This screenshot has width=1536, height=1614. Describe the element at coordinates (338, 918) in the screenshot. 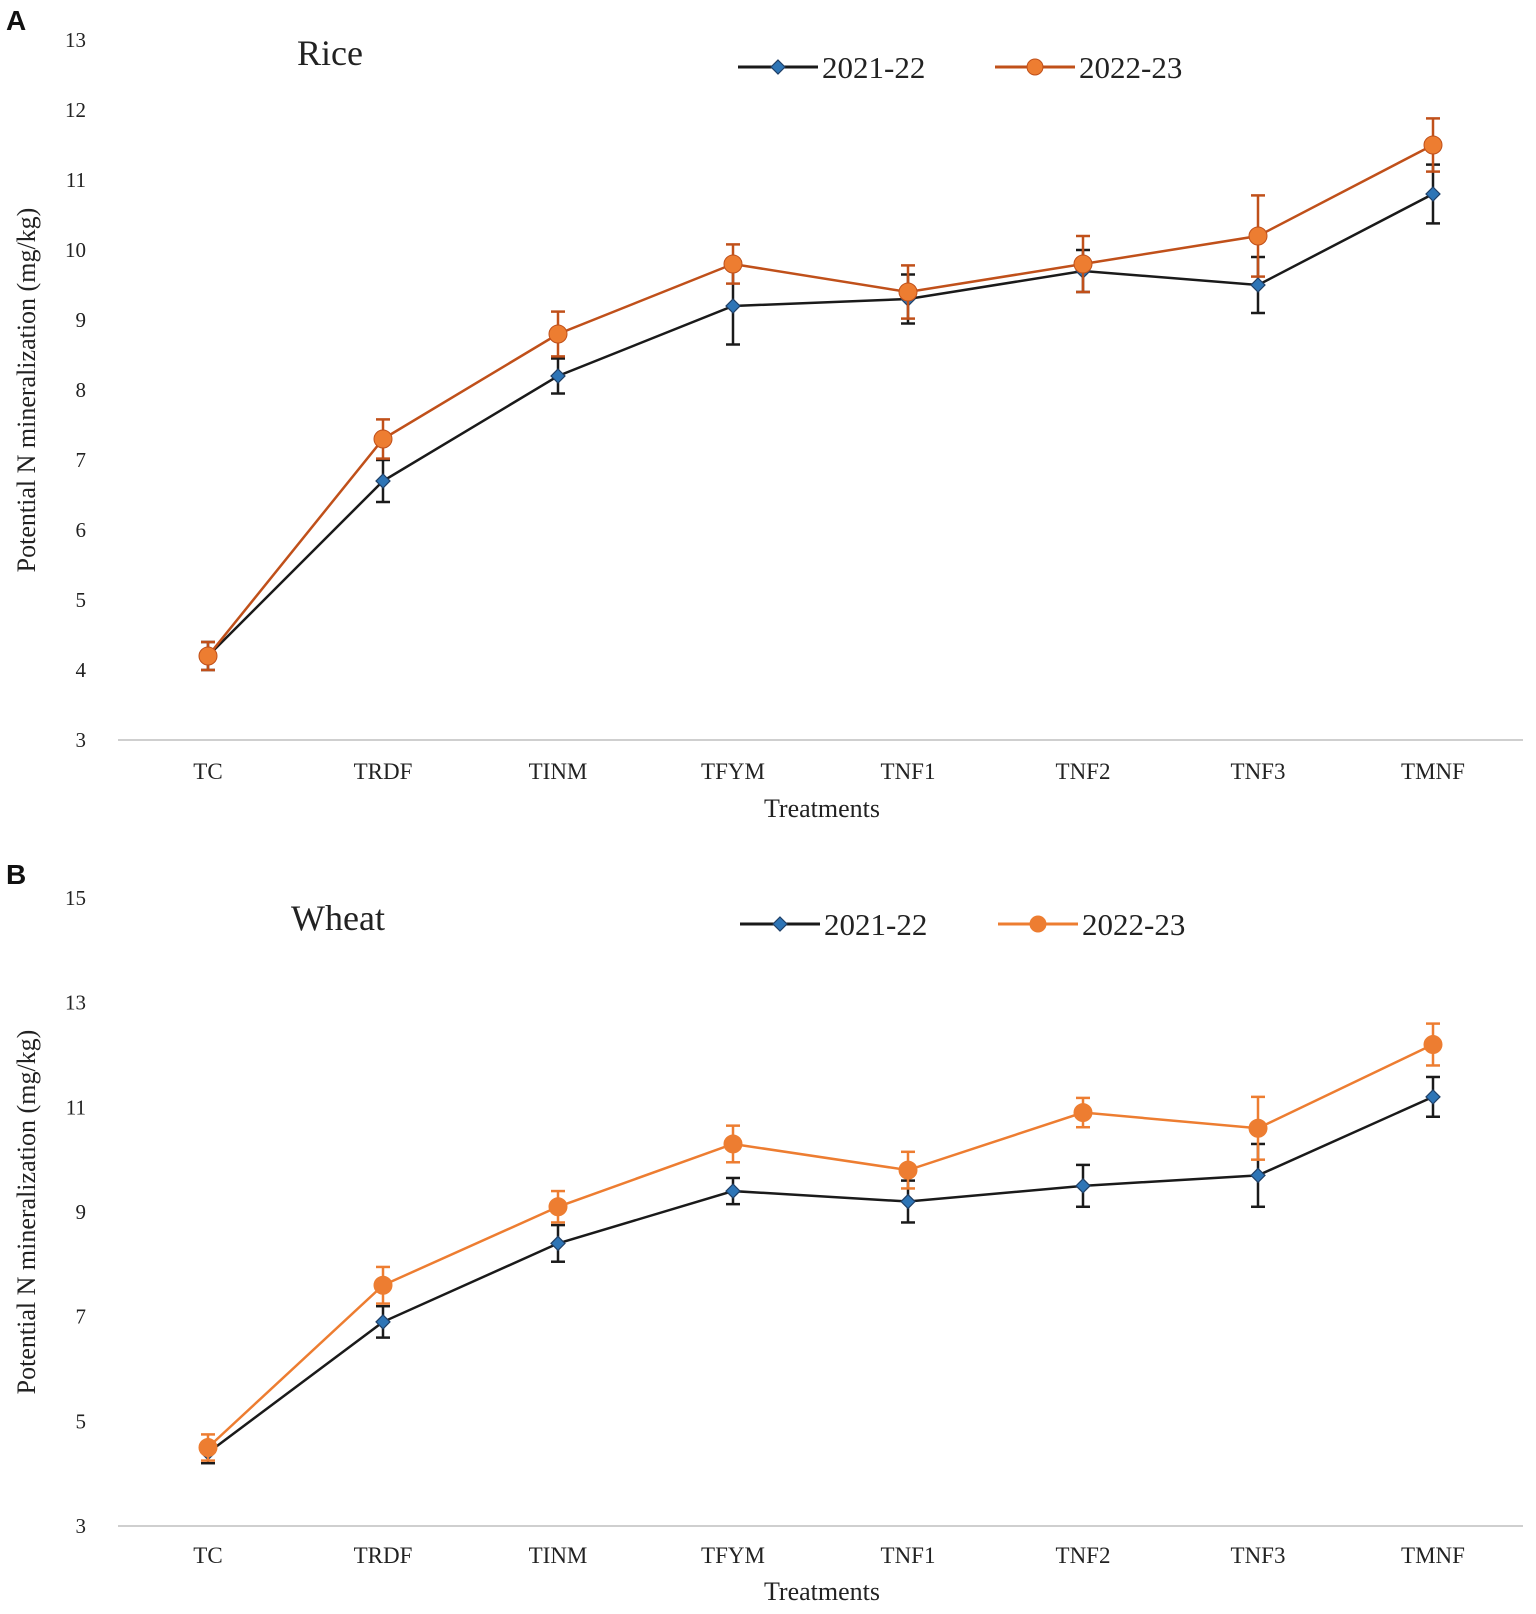

I see `chart-title: Wheat` at that location.